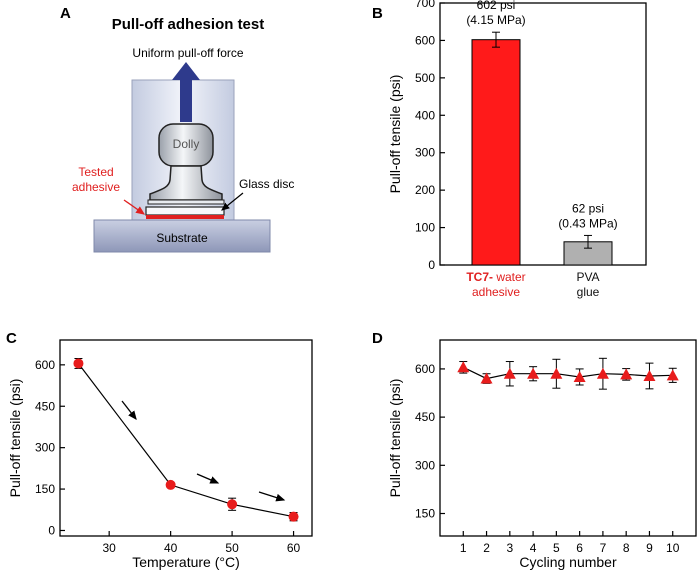 The width and height of the screenshot is (700, 573). Describe the element at coordinates (232, 201) in the screenshot. I see `glass-disc-pointer` at that location.